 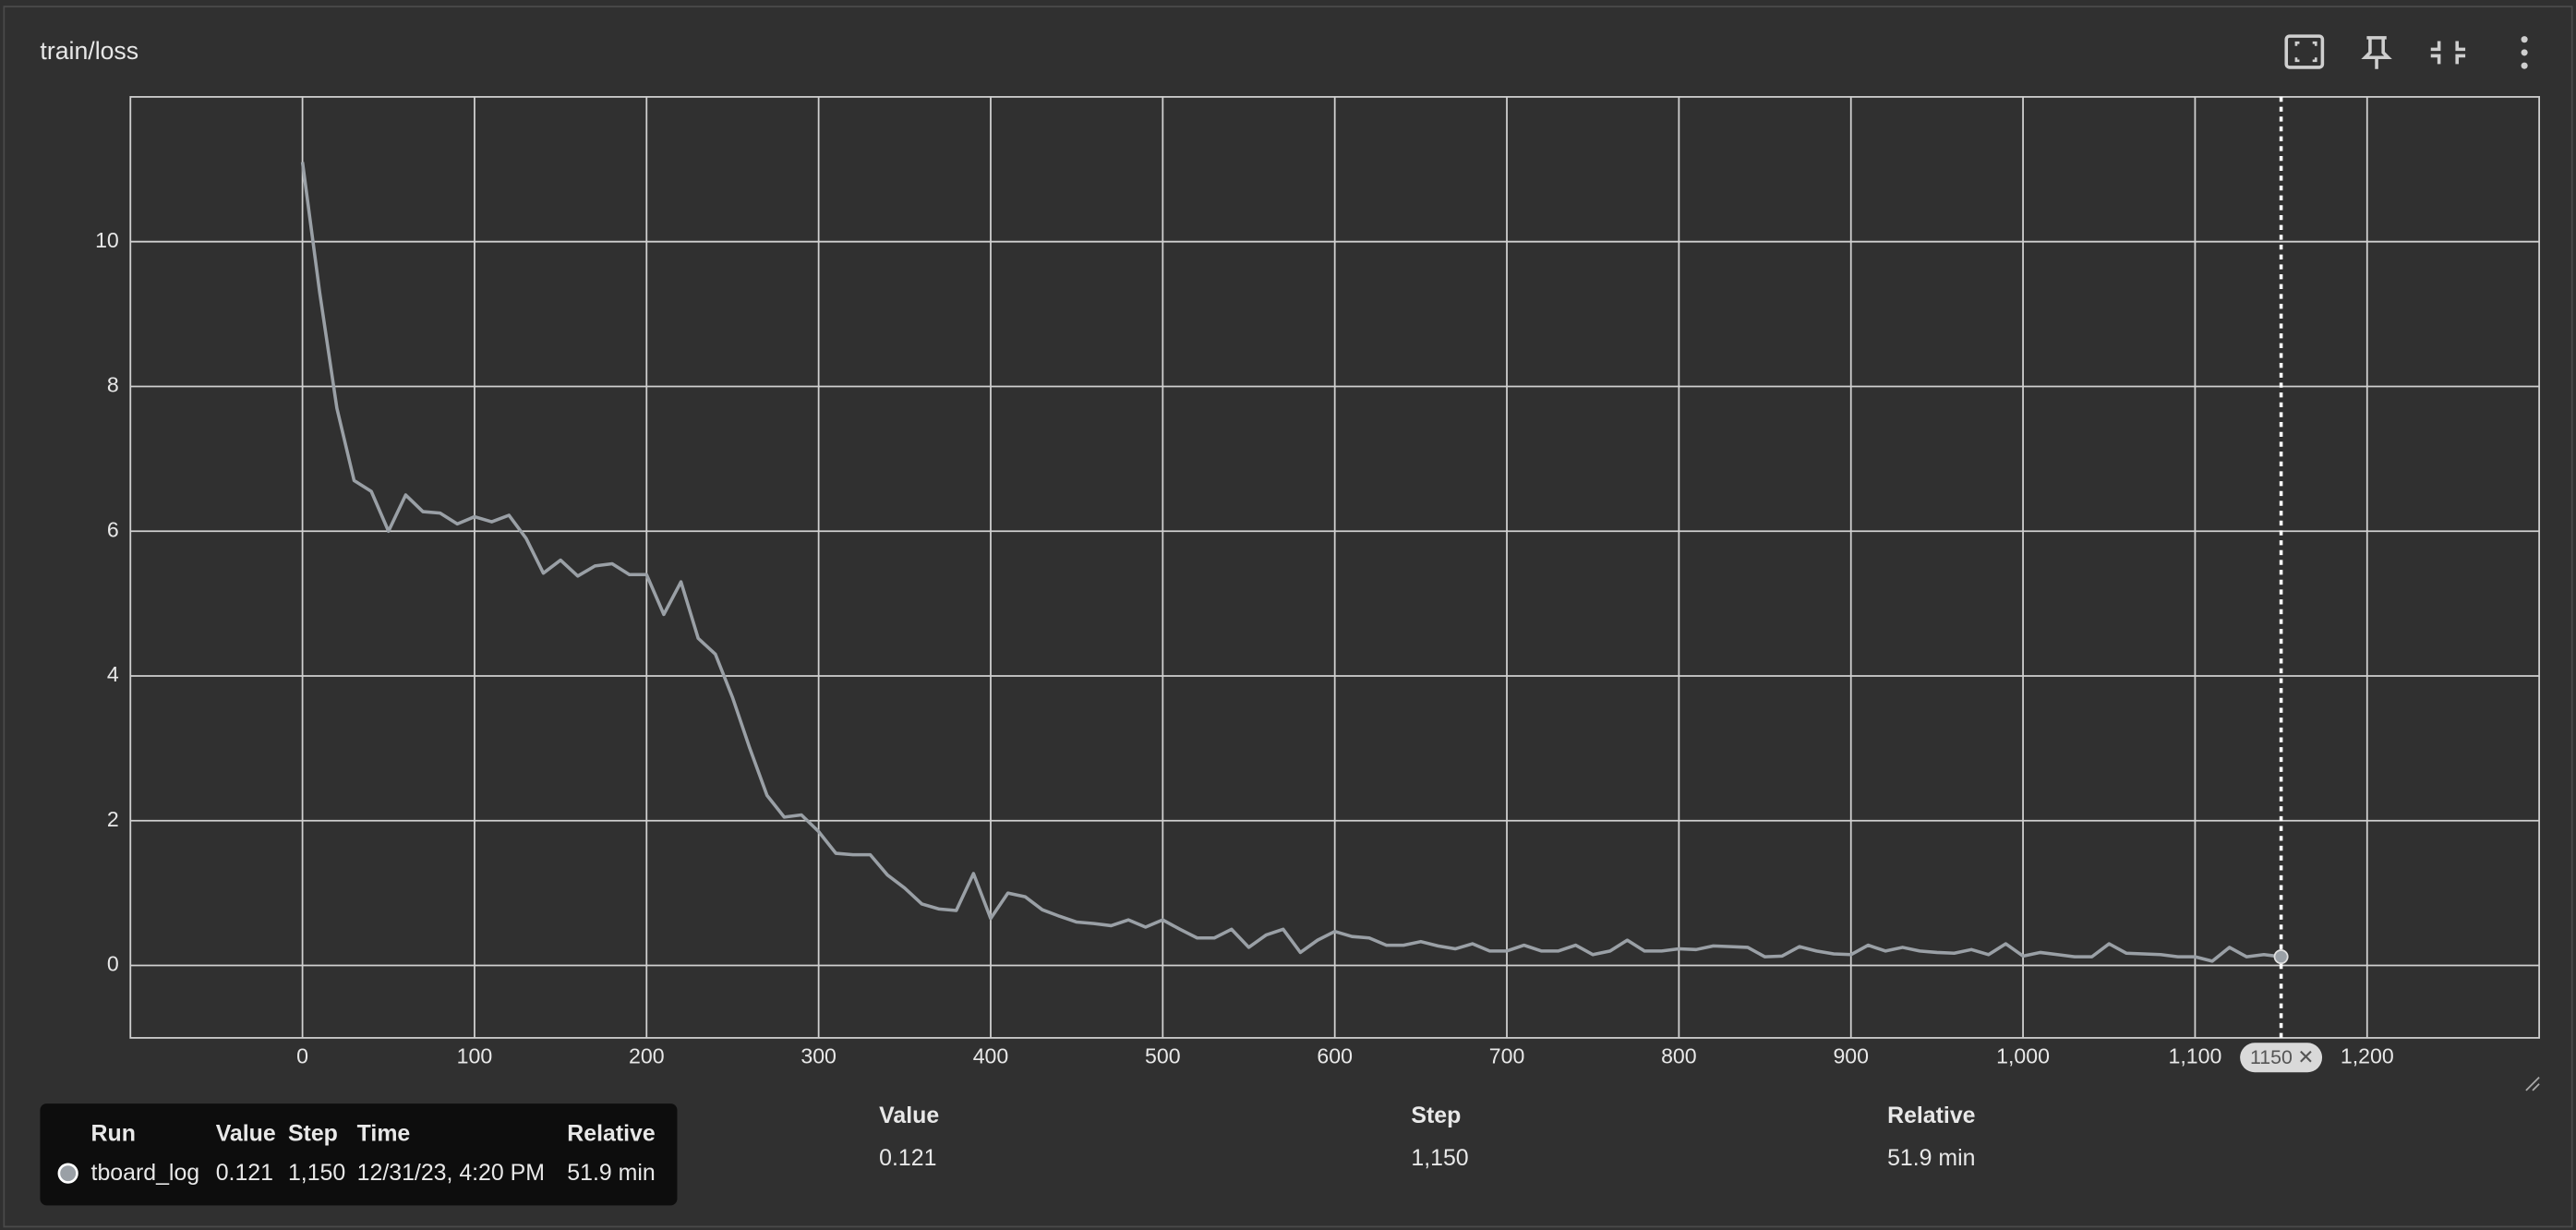 I want to click on step-point, so click(x=2281, y=957).